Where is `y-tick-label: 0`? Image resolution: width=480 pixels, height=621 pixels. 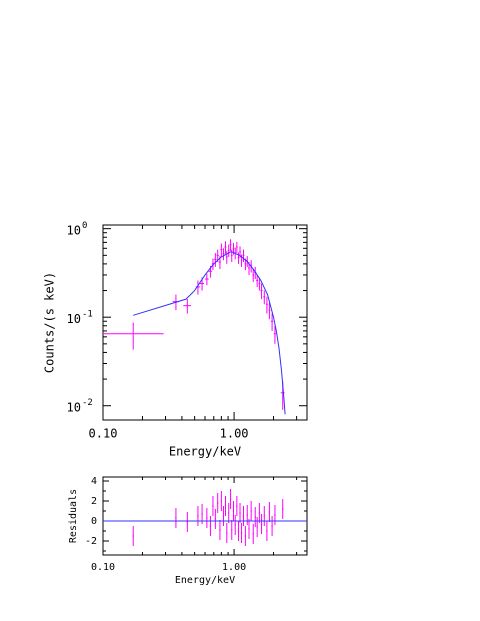
y-tick-label: 0 is located at coordinates (94, 521).